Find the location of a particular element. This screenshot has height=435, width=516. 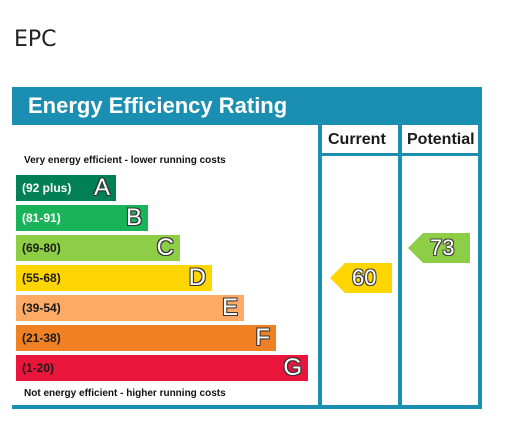

current-rating-arrow: 60 is located at coordinates (361, 278).